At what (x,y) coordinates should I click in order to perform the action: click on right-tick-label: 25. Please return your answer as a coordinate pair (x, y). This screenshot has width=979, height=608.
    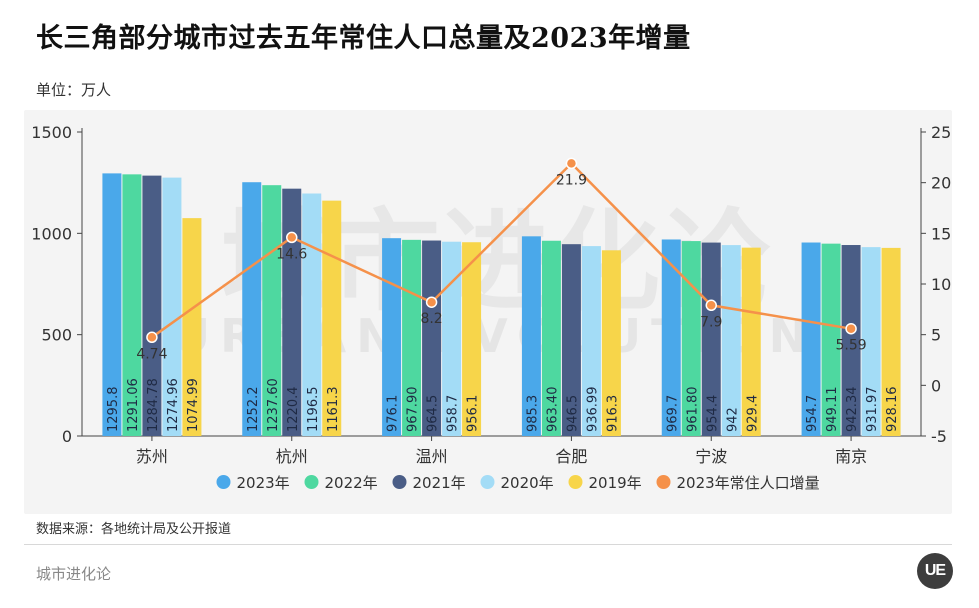
    Looking at the image, I should click on (941, 132).